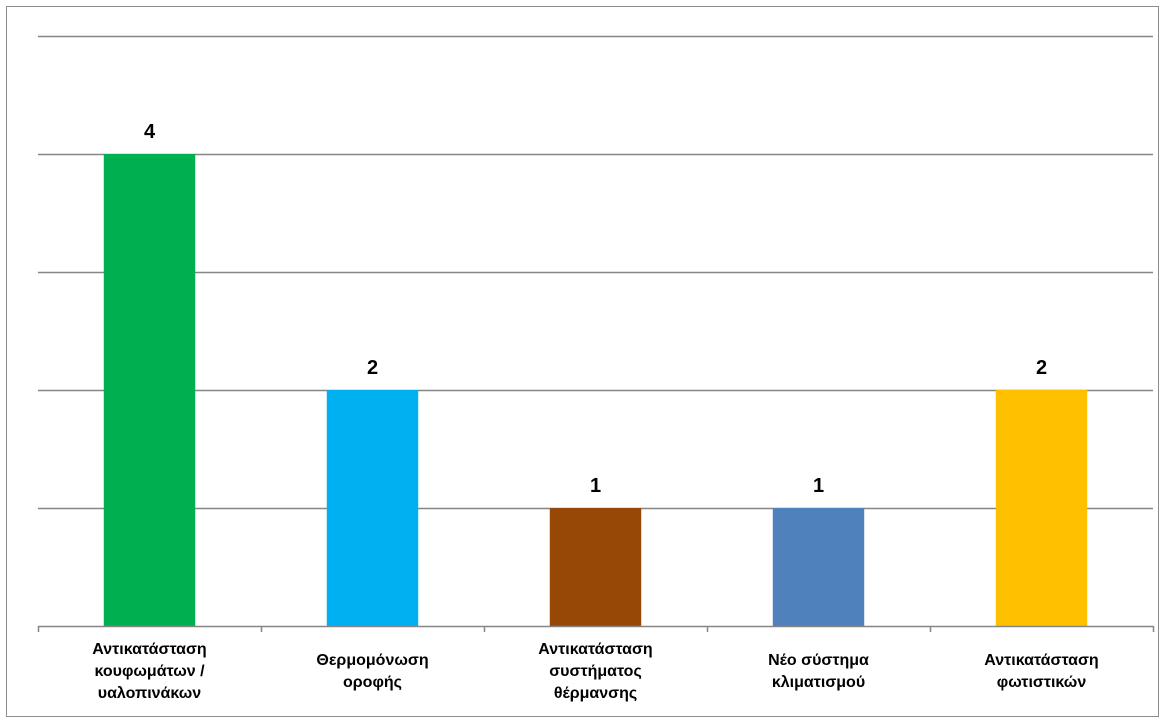  What do you see at coordinates (1041, 671) in the screenshot?
I see `category-label: Αντικατάσταση φωτιστικών` at bounding box center [1041, 671].